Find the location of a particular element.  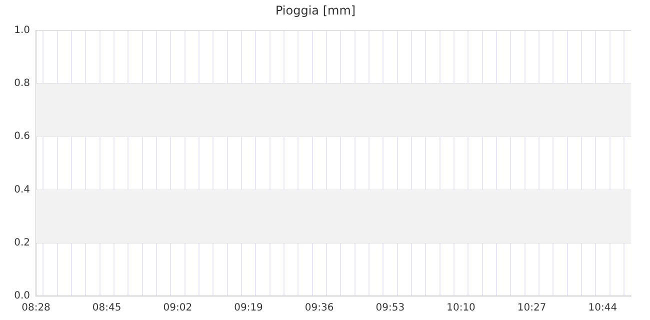

x-tick-label: 10:10 is located at coordinates (461, 308).